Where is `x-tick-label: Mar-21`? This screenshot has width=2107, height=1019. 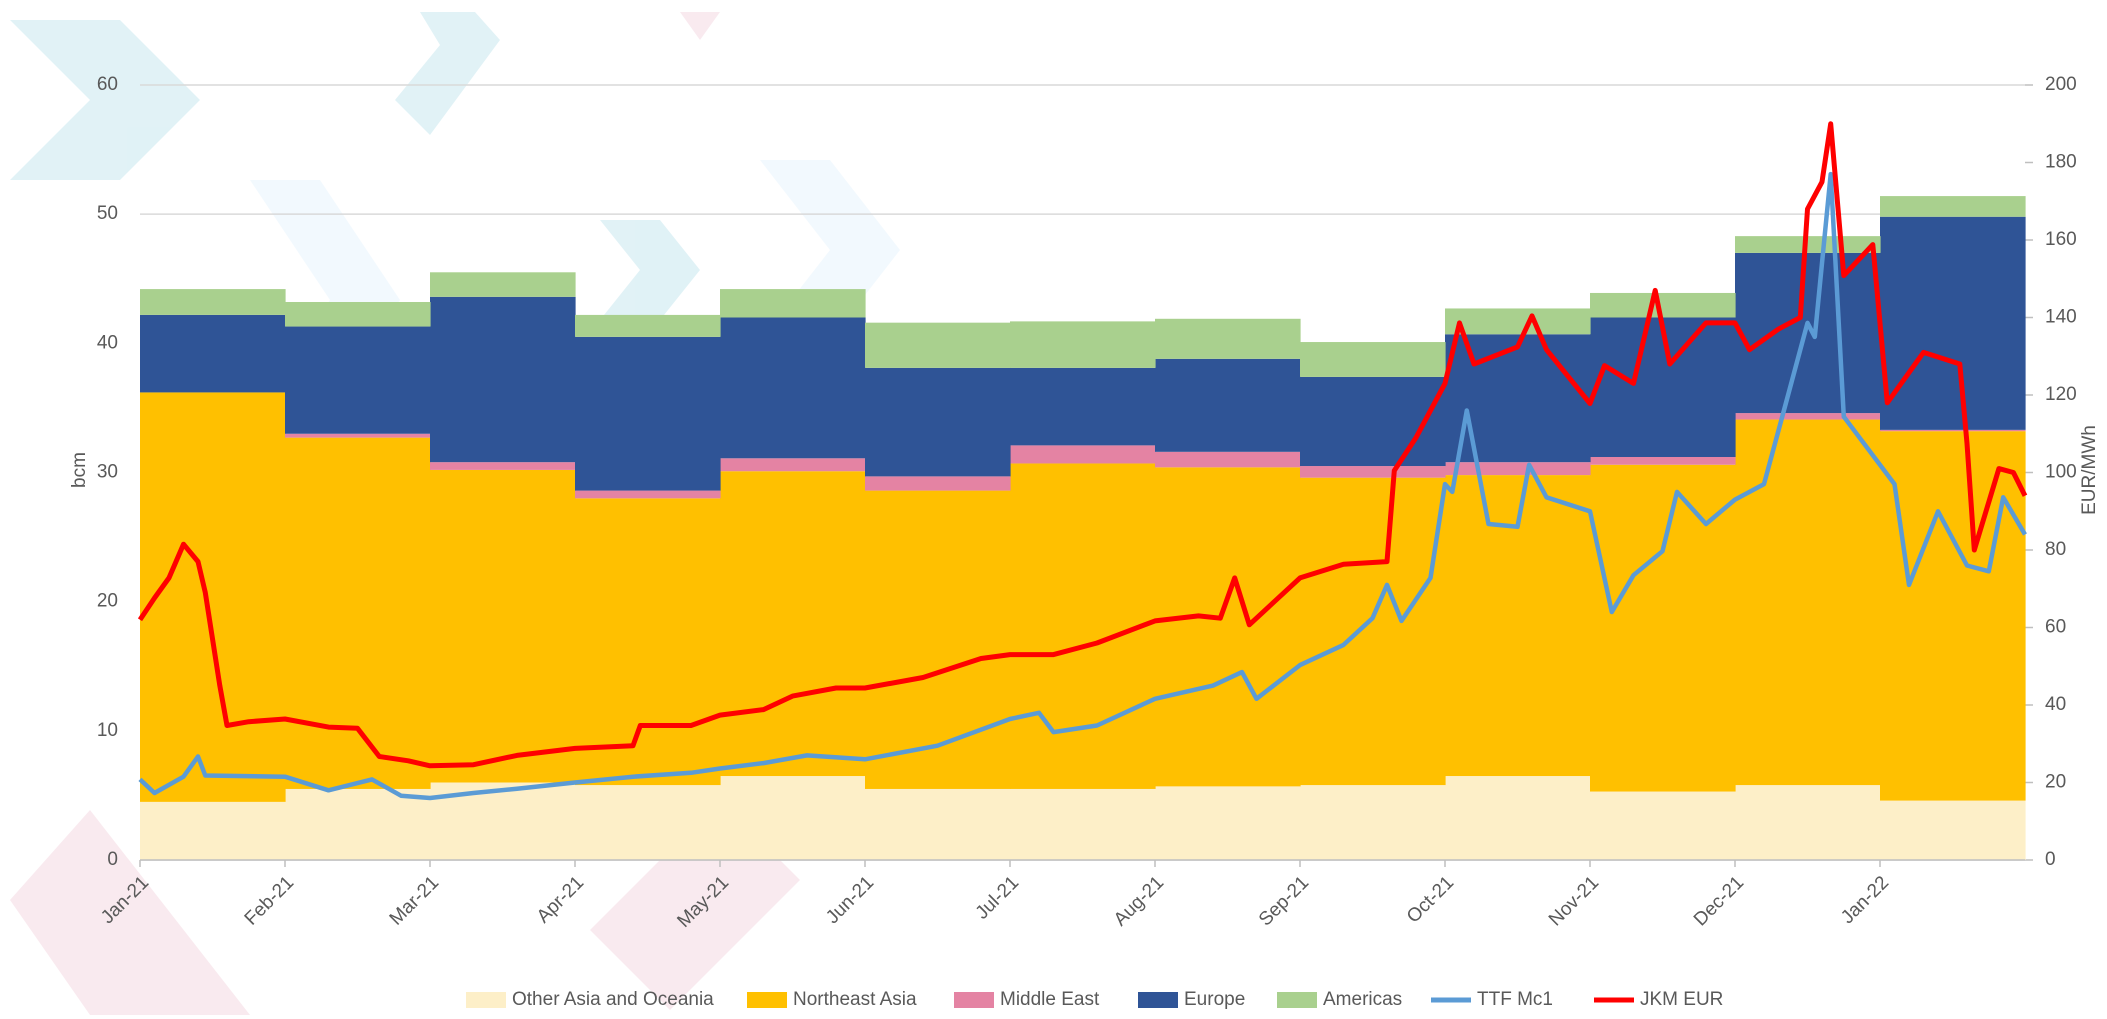 x-tick-label: Mar-21 is located at coordinates (414, 900).